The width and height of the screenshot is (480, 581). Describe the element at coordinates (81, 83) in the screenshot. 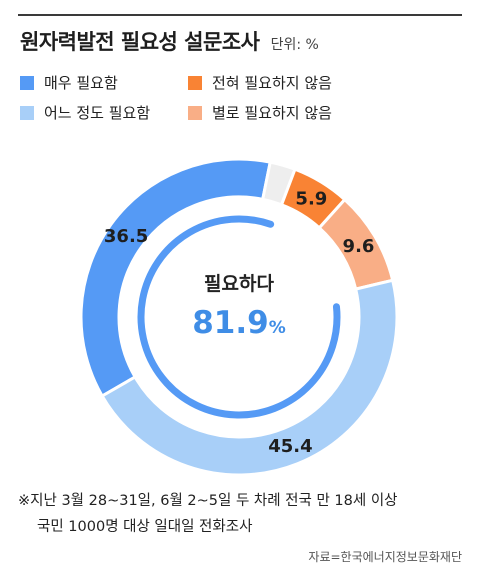

I see `legend-label: 매우 필요함` at that location.